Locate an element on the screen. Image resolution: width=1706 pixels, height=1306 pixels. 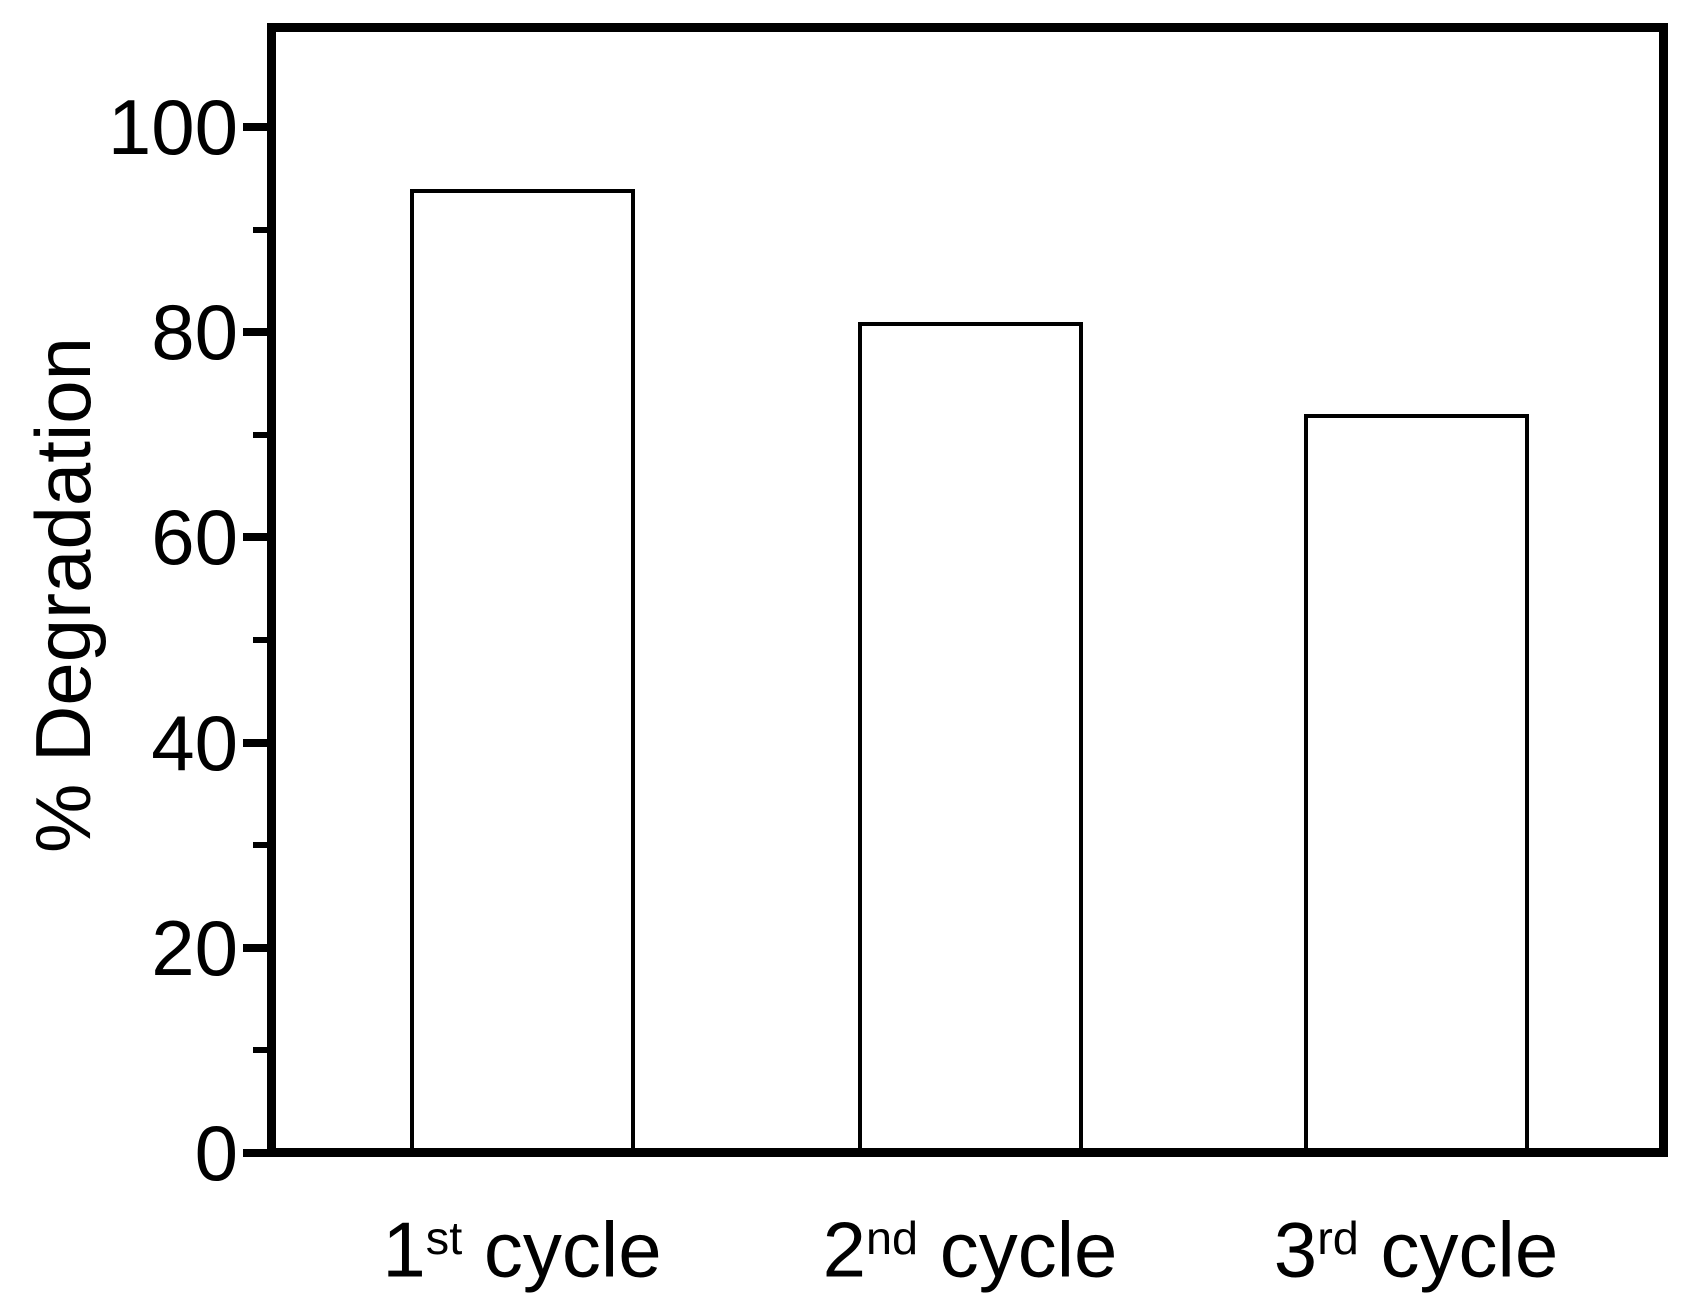
y-axis-tick-label: 20 is located at coordinates (194, 948).